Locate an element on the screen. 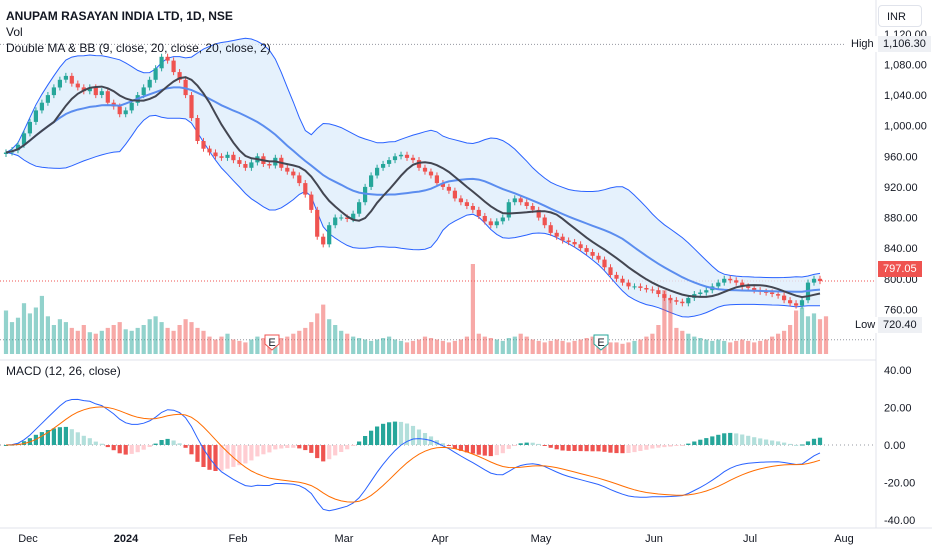  last-price-tag: 797.05 is located at coordinates (900, 269).